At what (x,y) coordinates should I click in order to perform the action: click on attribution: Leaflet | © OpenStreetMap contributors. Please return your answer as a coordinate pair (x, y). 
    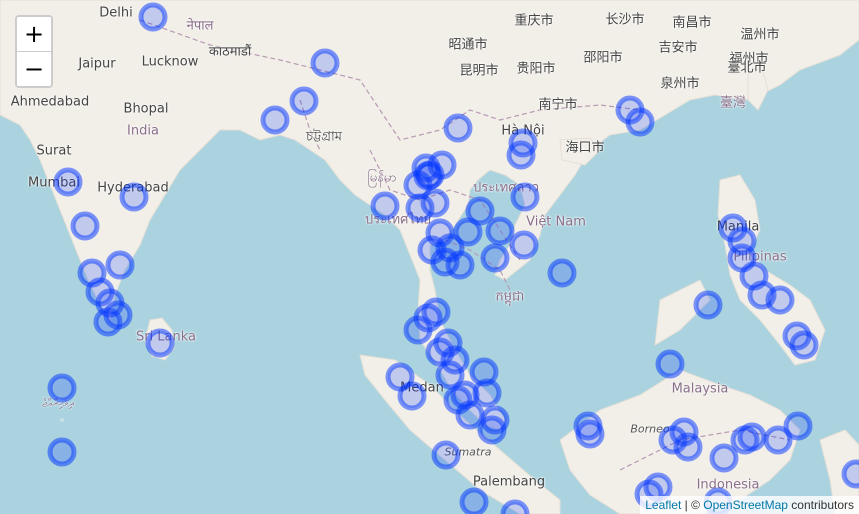
    Looking at the image, I should click on (749, 505).